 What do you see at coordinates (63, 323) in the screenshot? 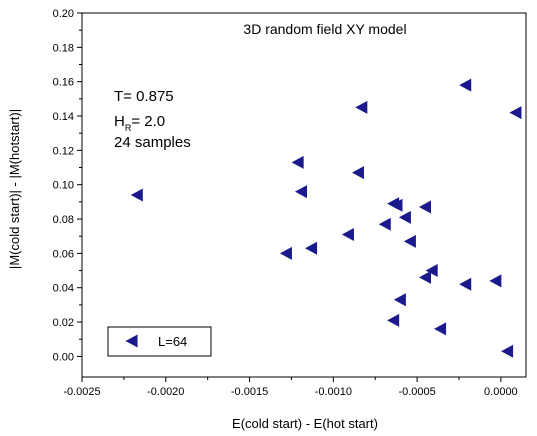
I see `y-tick-label: 0.02` at bounding box center [63, 323].